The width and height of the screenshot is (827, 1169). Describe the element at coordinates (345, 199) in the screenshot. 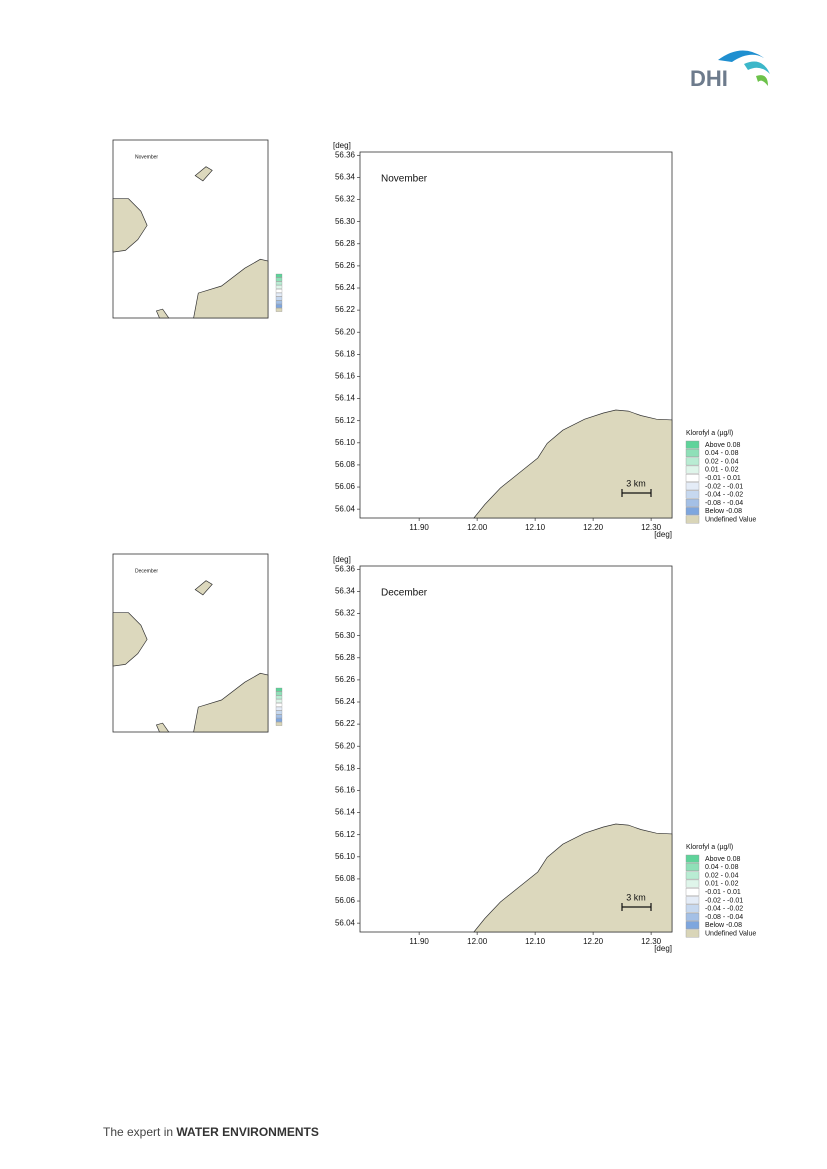

I see `y-tick-label: 56.32` at that location.